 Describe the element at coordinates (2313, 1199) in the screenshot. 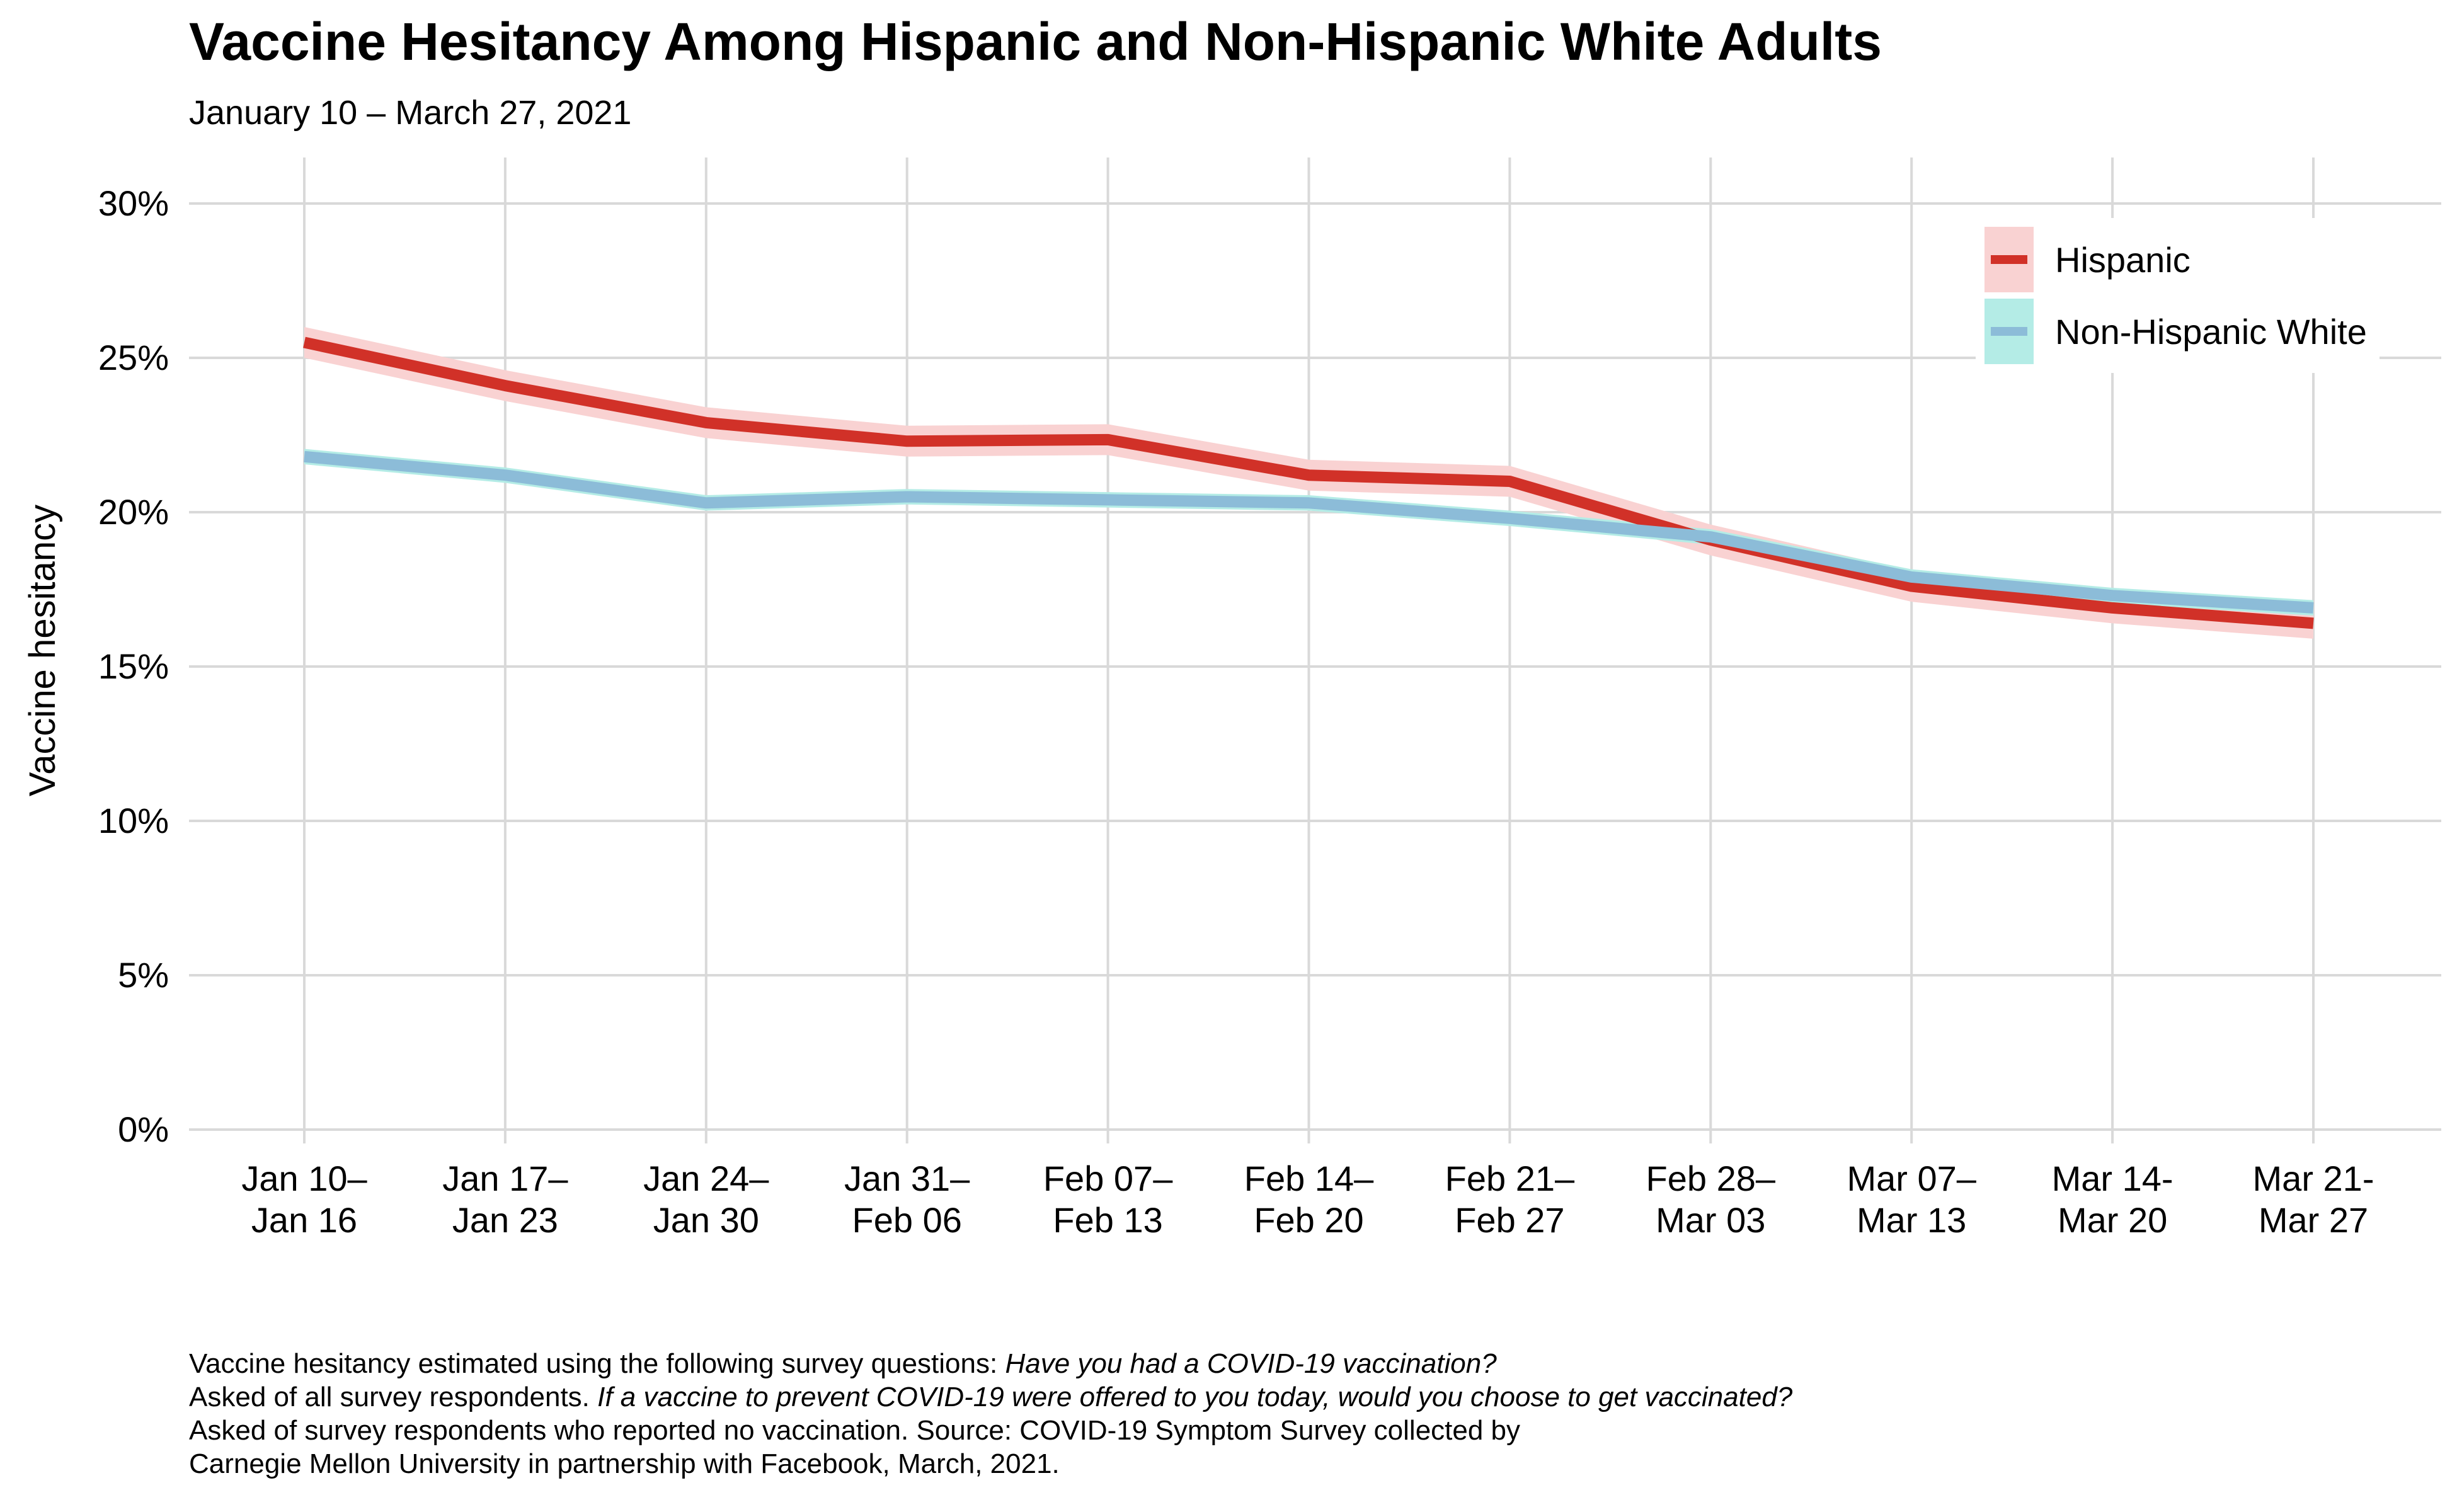

I see `x-tick-label: Mar 21- Mar 27` at that location.